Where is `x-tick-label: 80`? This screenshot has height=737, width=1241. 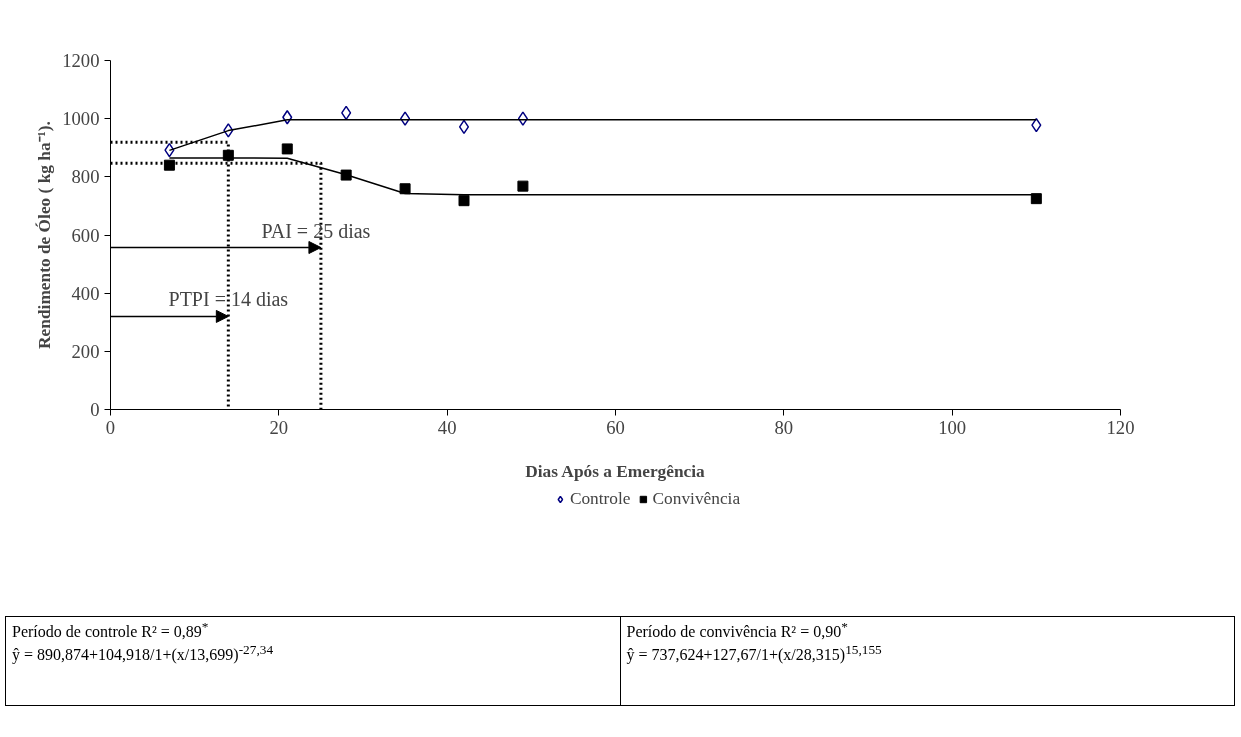 x-tick-label: 80 is located at coordinates (784, 427).